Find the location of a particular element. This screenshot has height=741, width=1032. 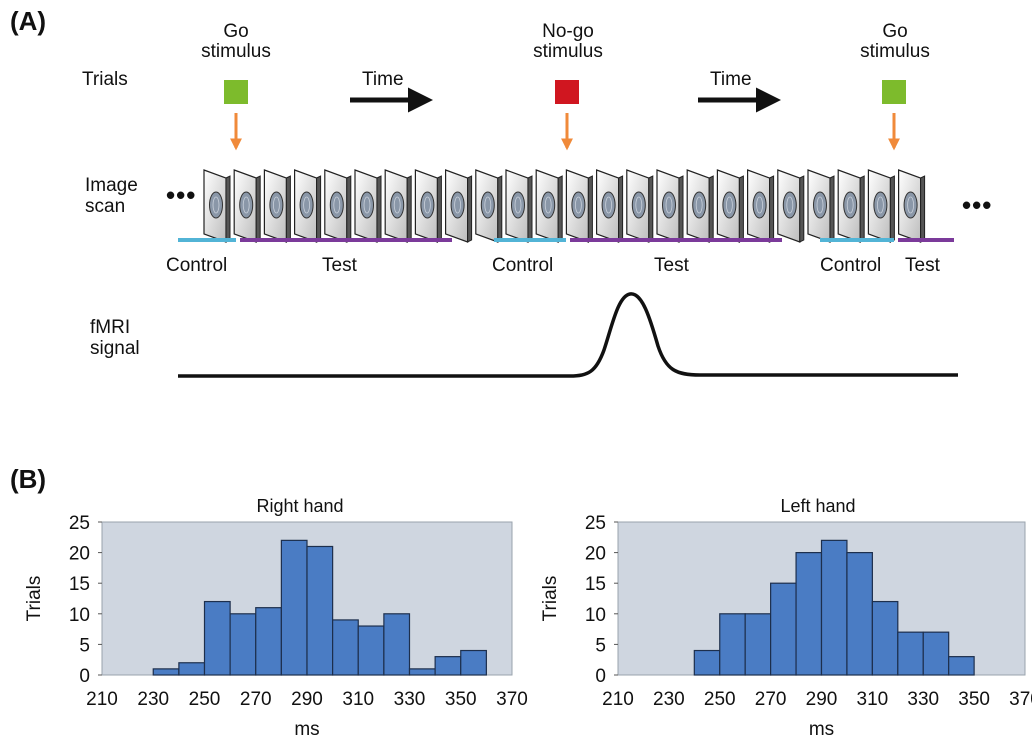

x-axis-label: ms is located at coordinates (306, 729).